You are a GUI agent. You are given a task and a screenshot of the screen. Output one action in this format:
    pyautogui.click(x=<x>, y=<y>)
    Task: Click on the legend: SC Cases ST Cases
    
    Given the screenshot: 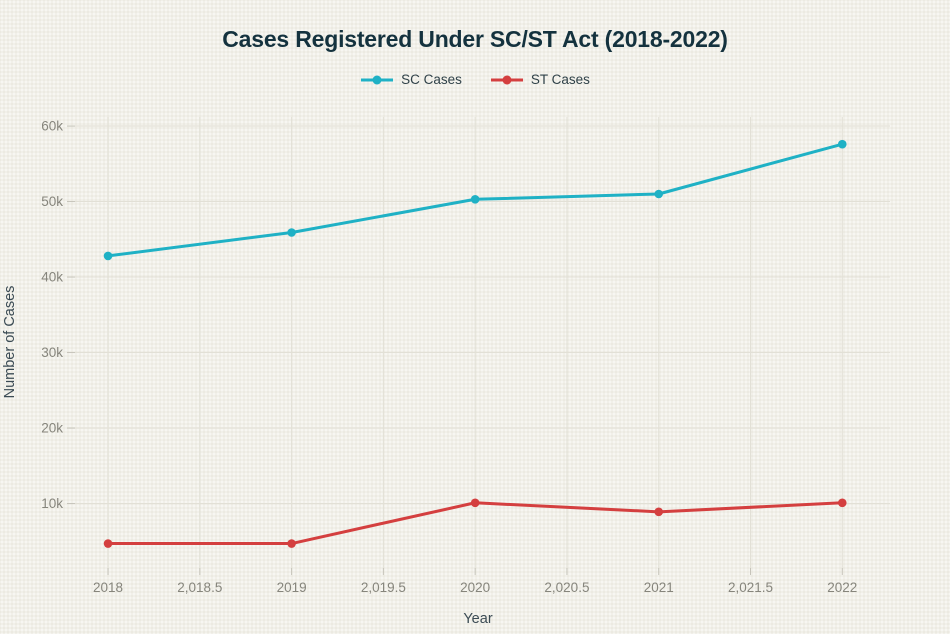 What is the action you would take?
    pyautogui.click(x=475, y=79)
    